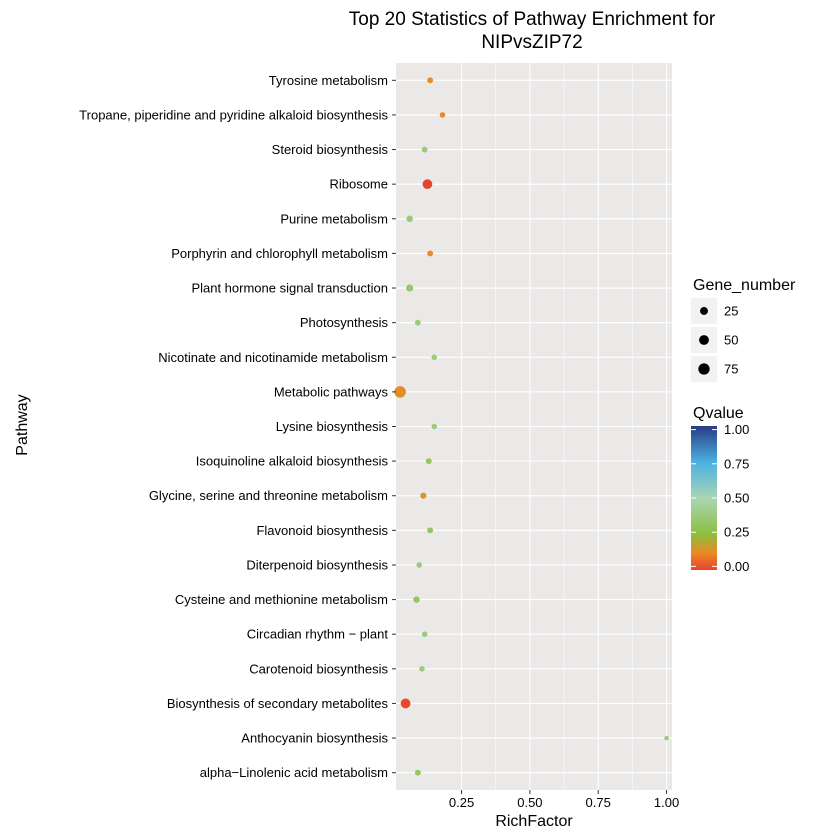 Image resolution: width=840 pixels, height=840 pixels. What do you see at coordinates (731, 369) in the screenshot?
I see `legend-size-label: 75` at bounding box center [731, 369].